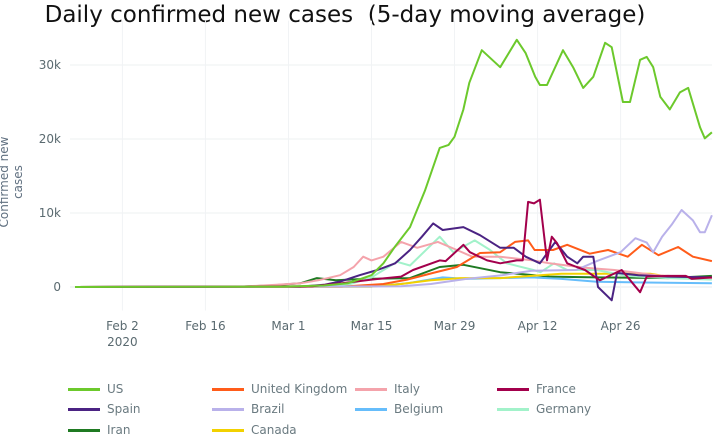  I want to click on series-line-germany, so click(393, 261).